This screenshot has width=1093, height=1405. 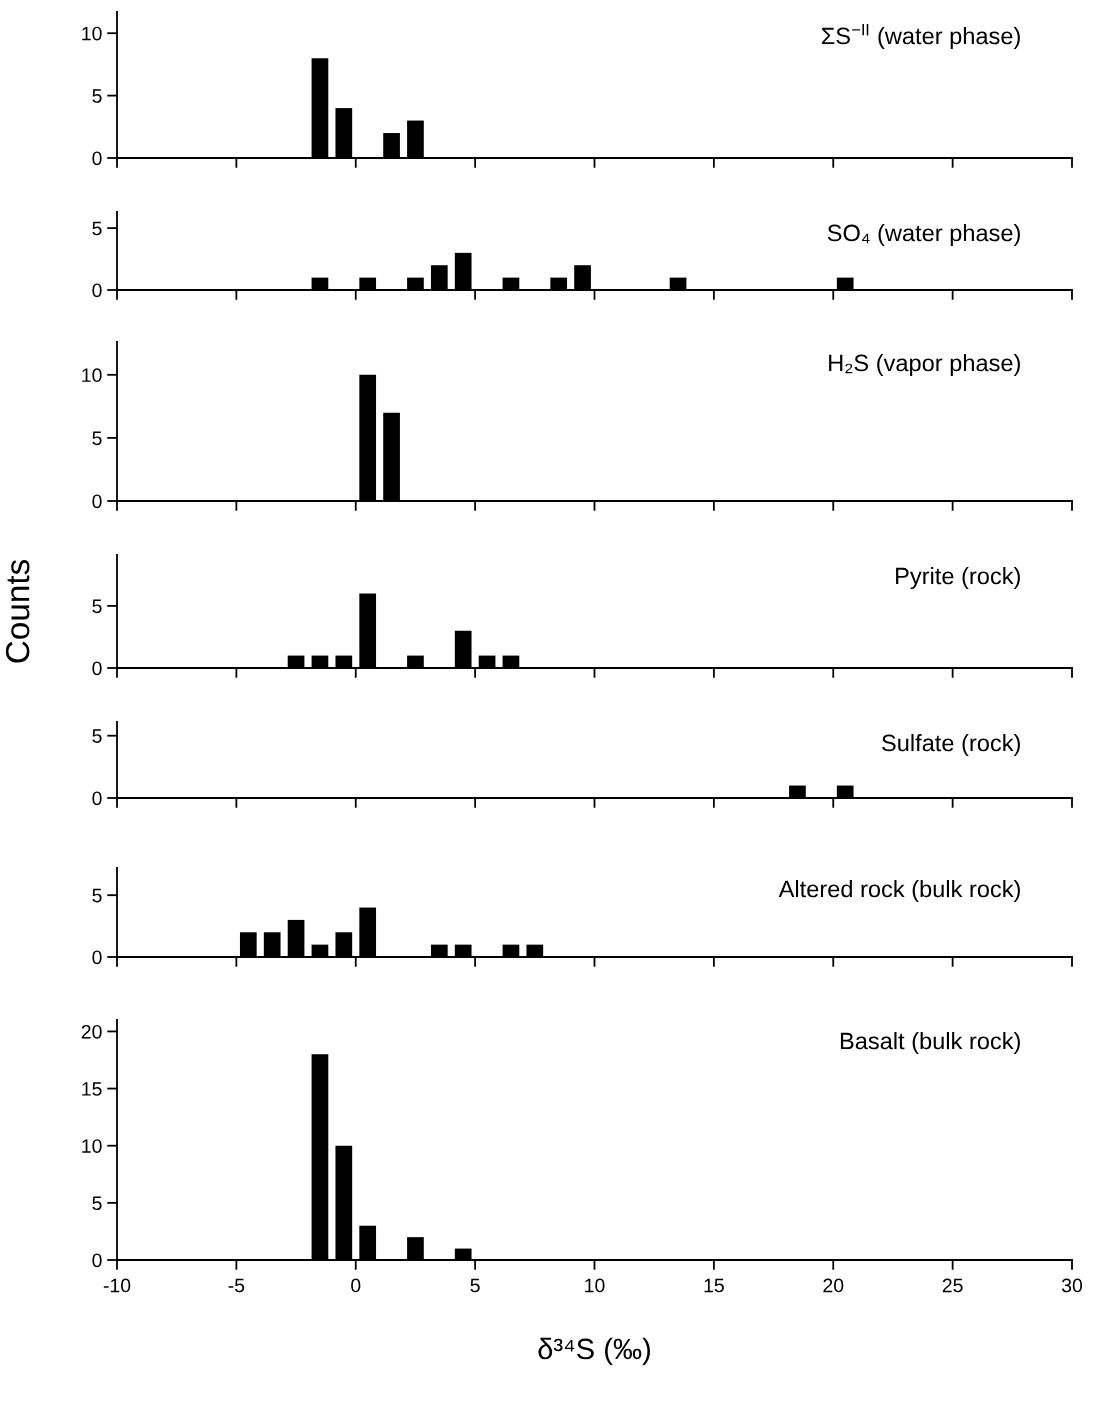 What do you see at coordinates (17, 611) in the screenshot?
I see `y-axis-title: Counts` at bounding box center [17, 611].